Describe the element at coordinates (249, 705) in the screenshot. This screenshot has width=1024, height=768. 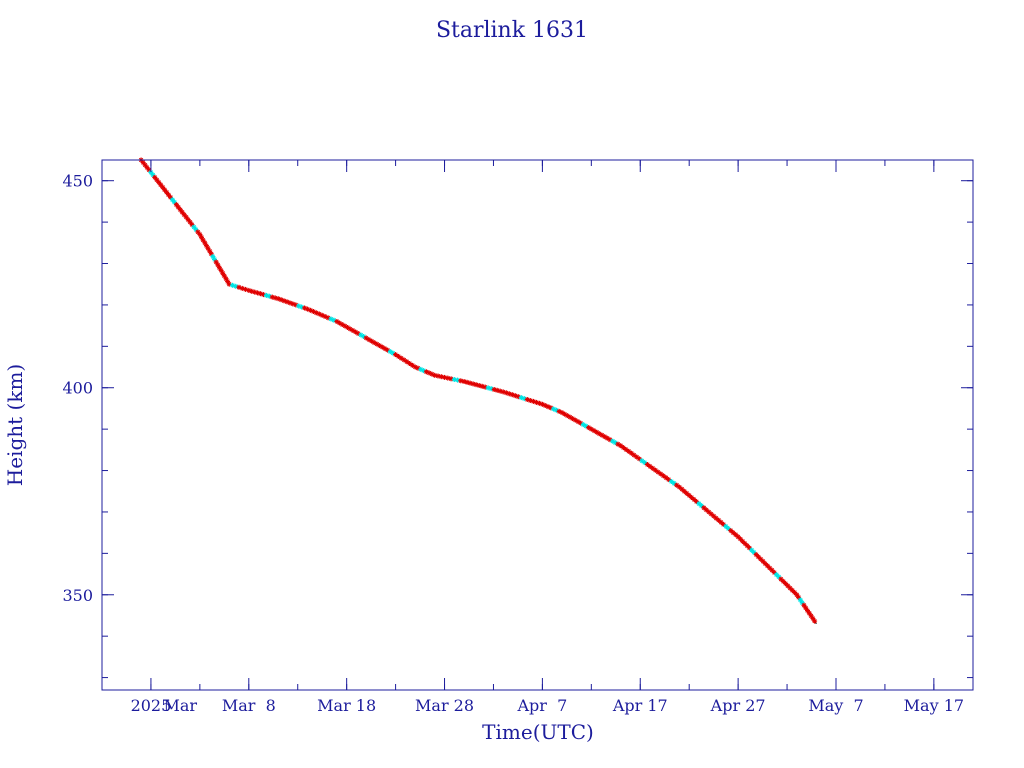
I see `x-tick-label: Mar 8` at that location.